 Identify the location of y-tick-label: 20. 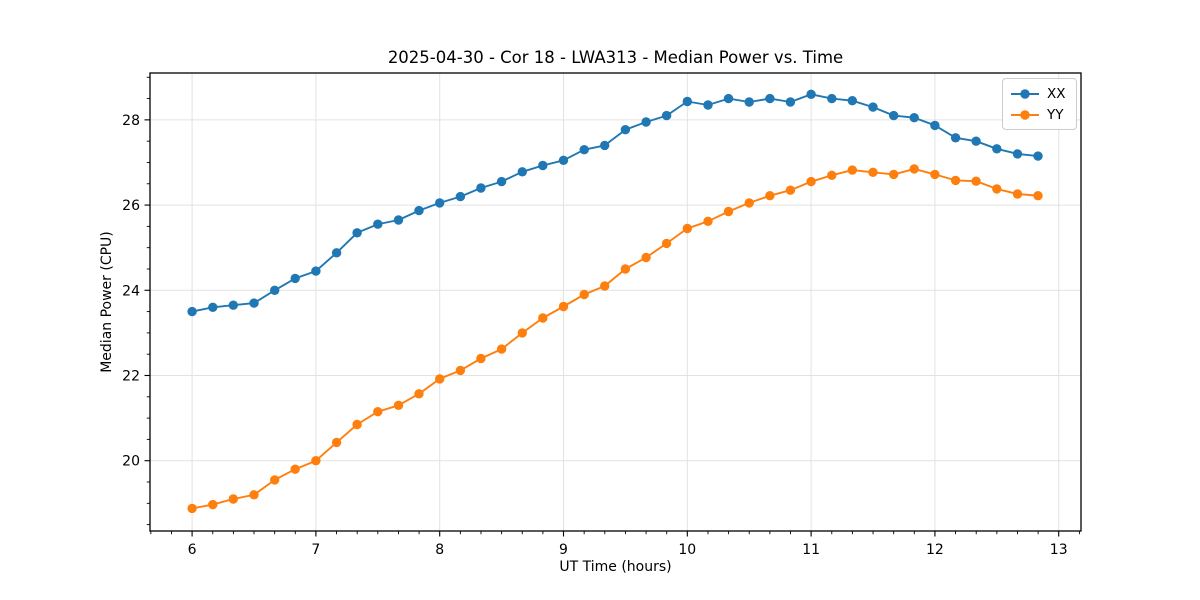
(131, 462).